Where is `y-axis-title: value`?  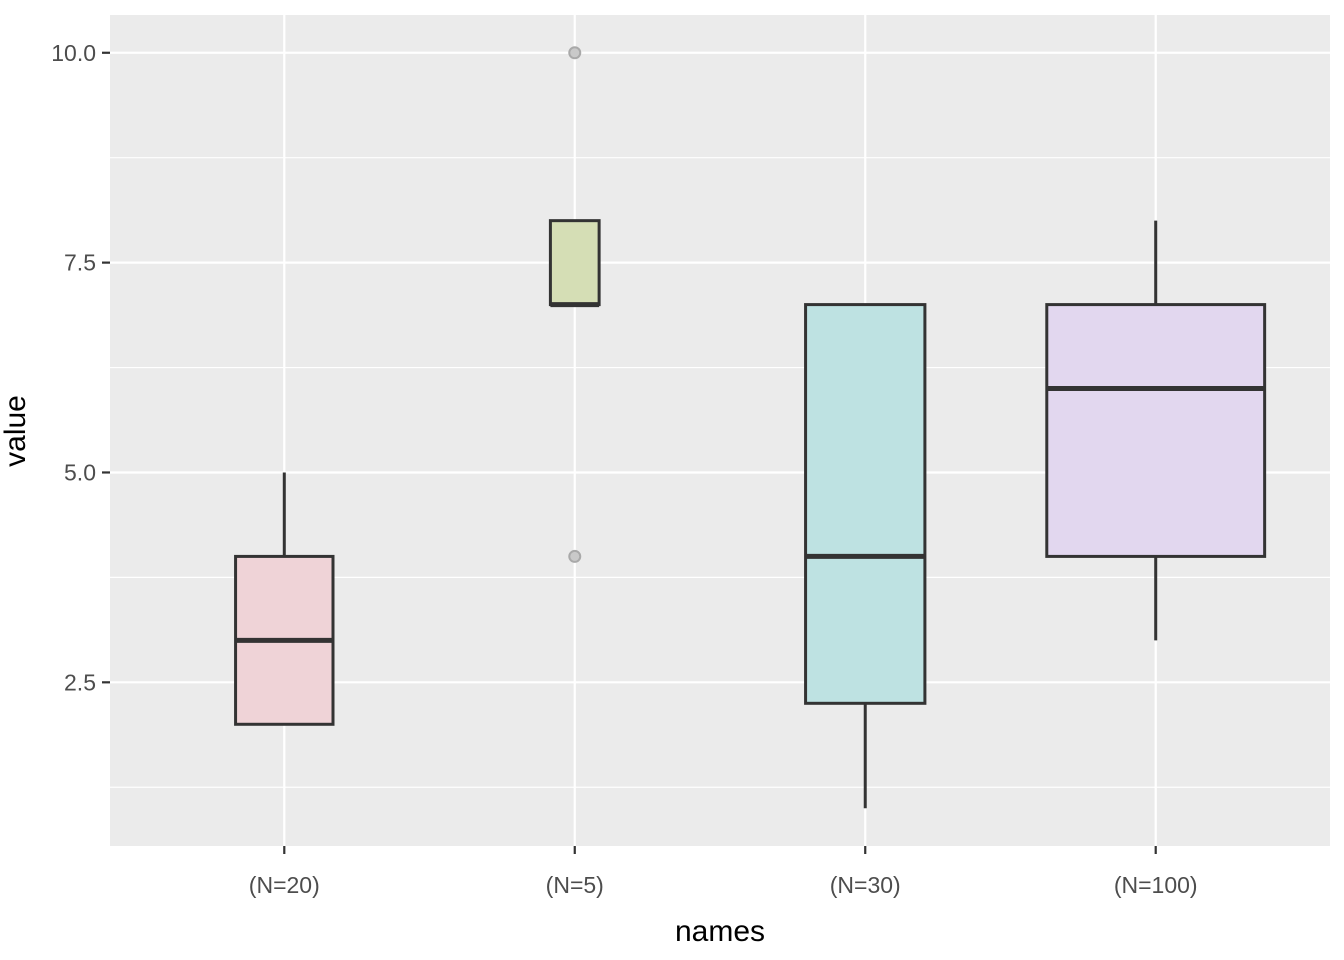
y-axis-title: value is located at coordinates (16, 431).